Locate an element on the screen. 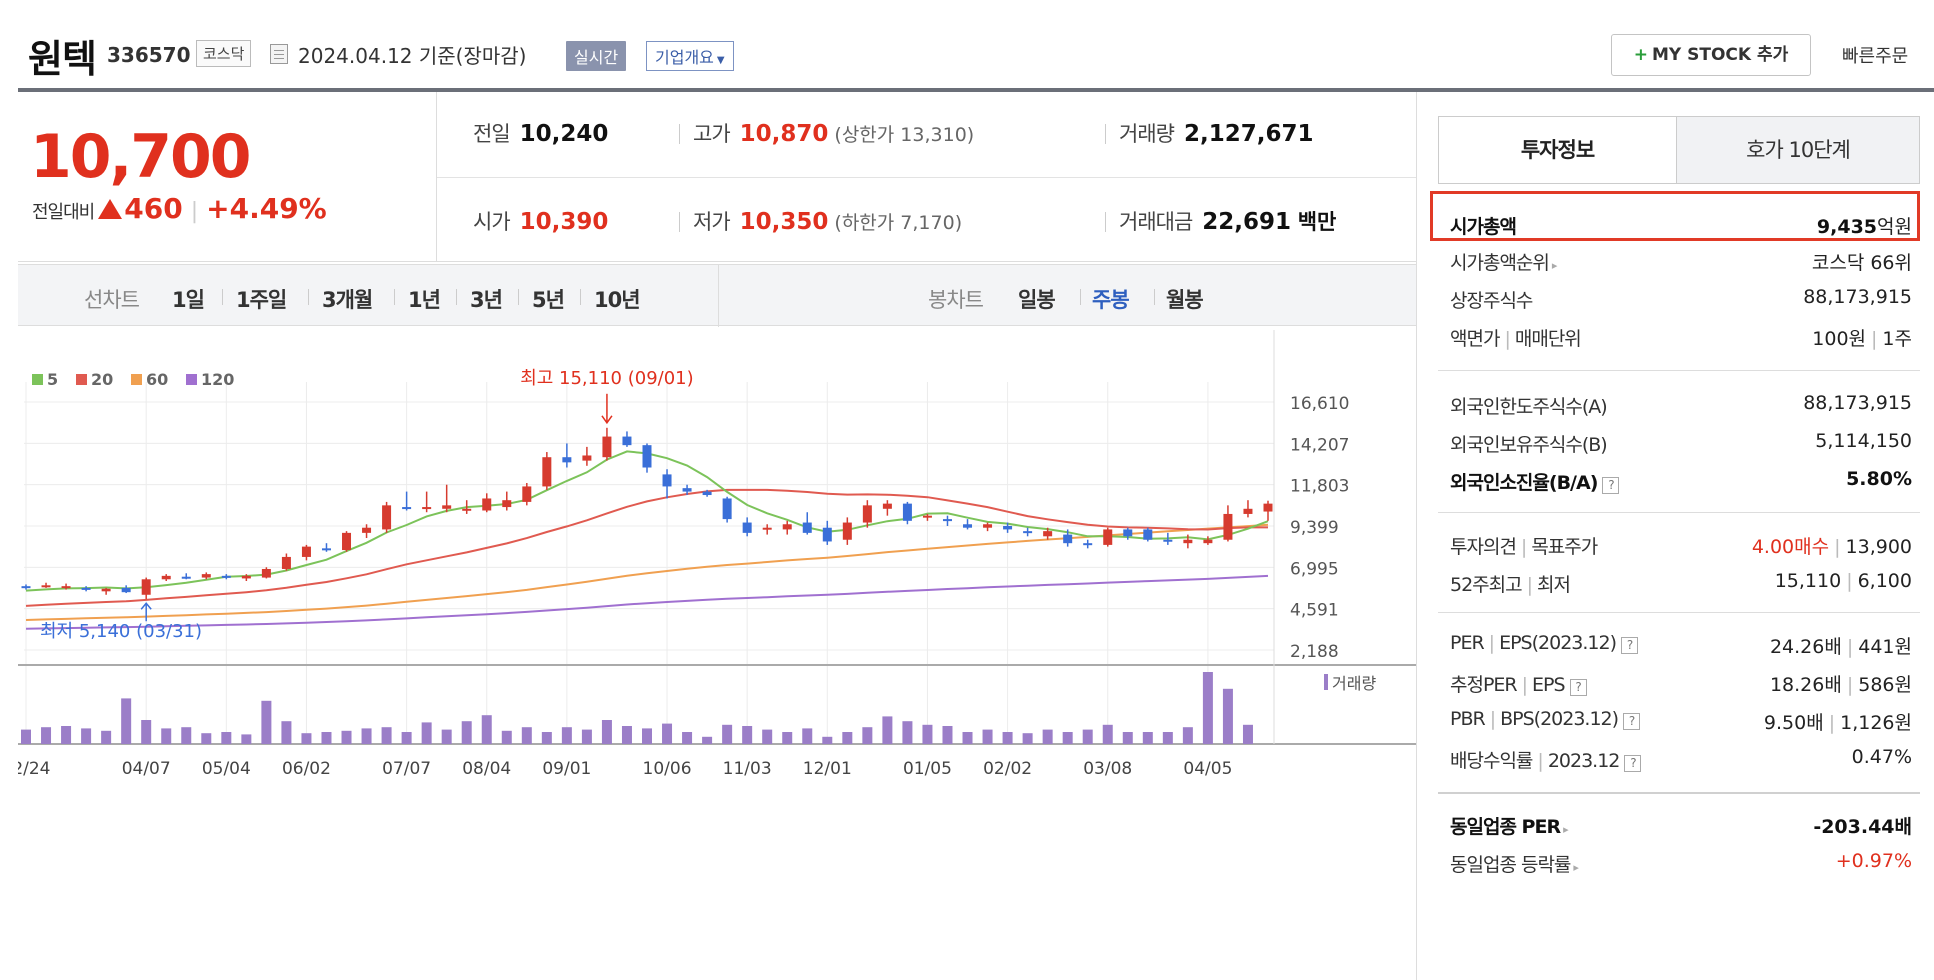  tab-1y: 1년 is located at coordinates (424, 300).